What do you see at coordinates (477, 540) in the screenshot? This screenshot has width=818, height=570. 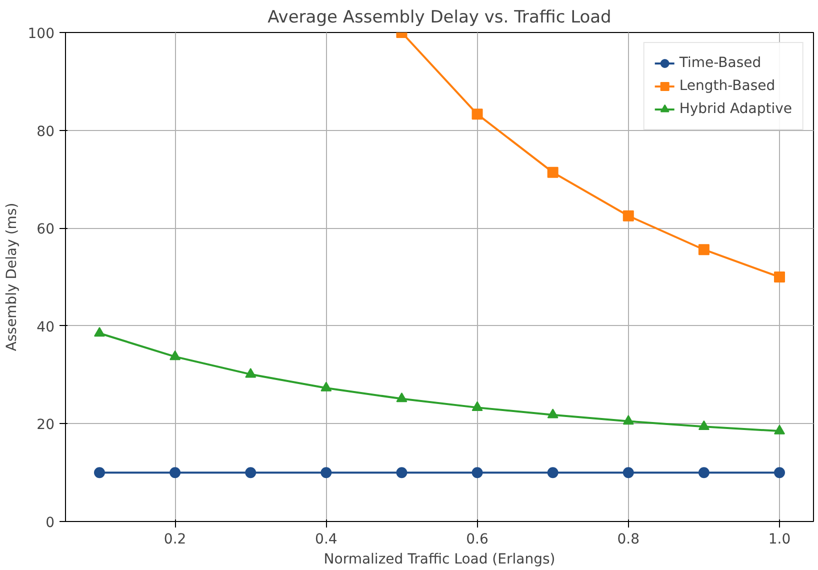 I see `x-tick-label: 0.6` at bounding box center [477, 540].